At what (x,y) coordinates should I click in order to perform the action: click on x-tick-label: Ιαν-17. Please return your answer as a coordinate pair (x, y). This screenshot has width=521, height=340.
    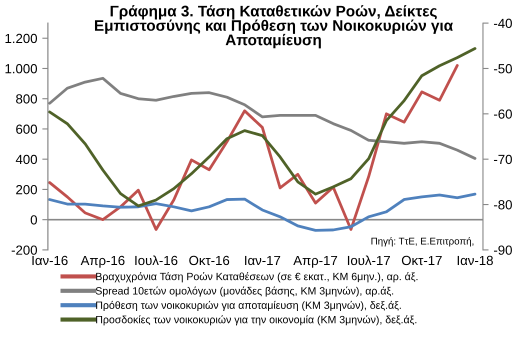
    Looking at the image, I should click on (262, 261).